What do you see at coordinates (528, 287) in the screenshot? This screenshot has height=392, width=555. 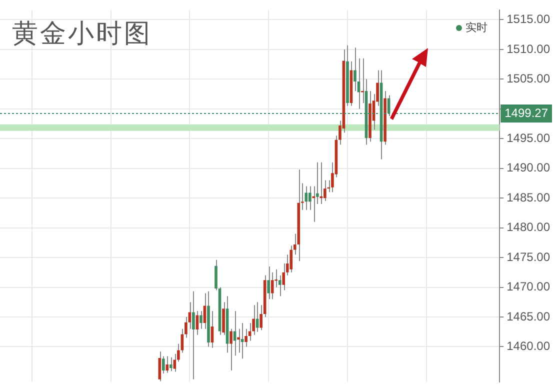 I see `y-tick-label: 1470.00` at bounding box center [528, 287].